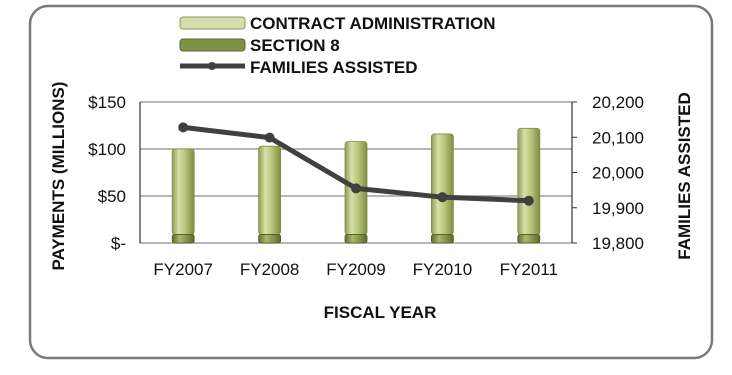 Image resolution: width=732 pixels, height=375 pixels. What do you see at coordinates (529, 269) in the screenshot?
I see `x-tick-label: FY2011` at bounding box center [529, 269].